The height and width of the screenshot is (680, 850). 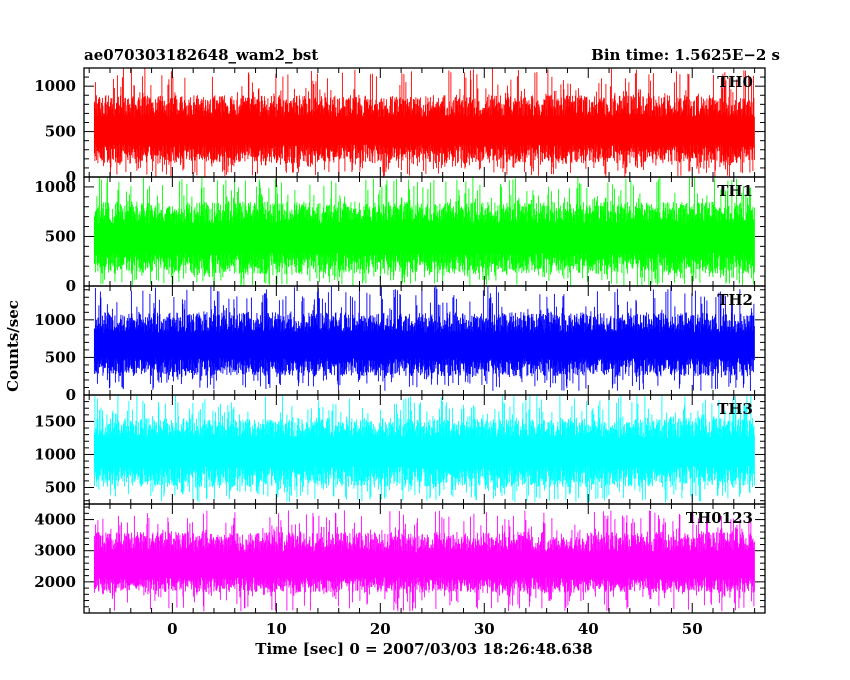 I want to click on panel-frame, so click(x=424, y=558).